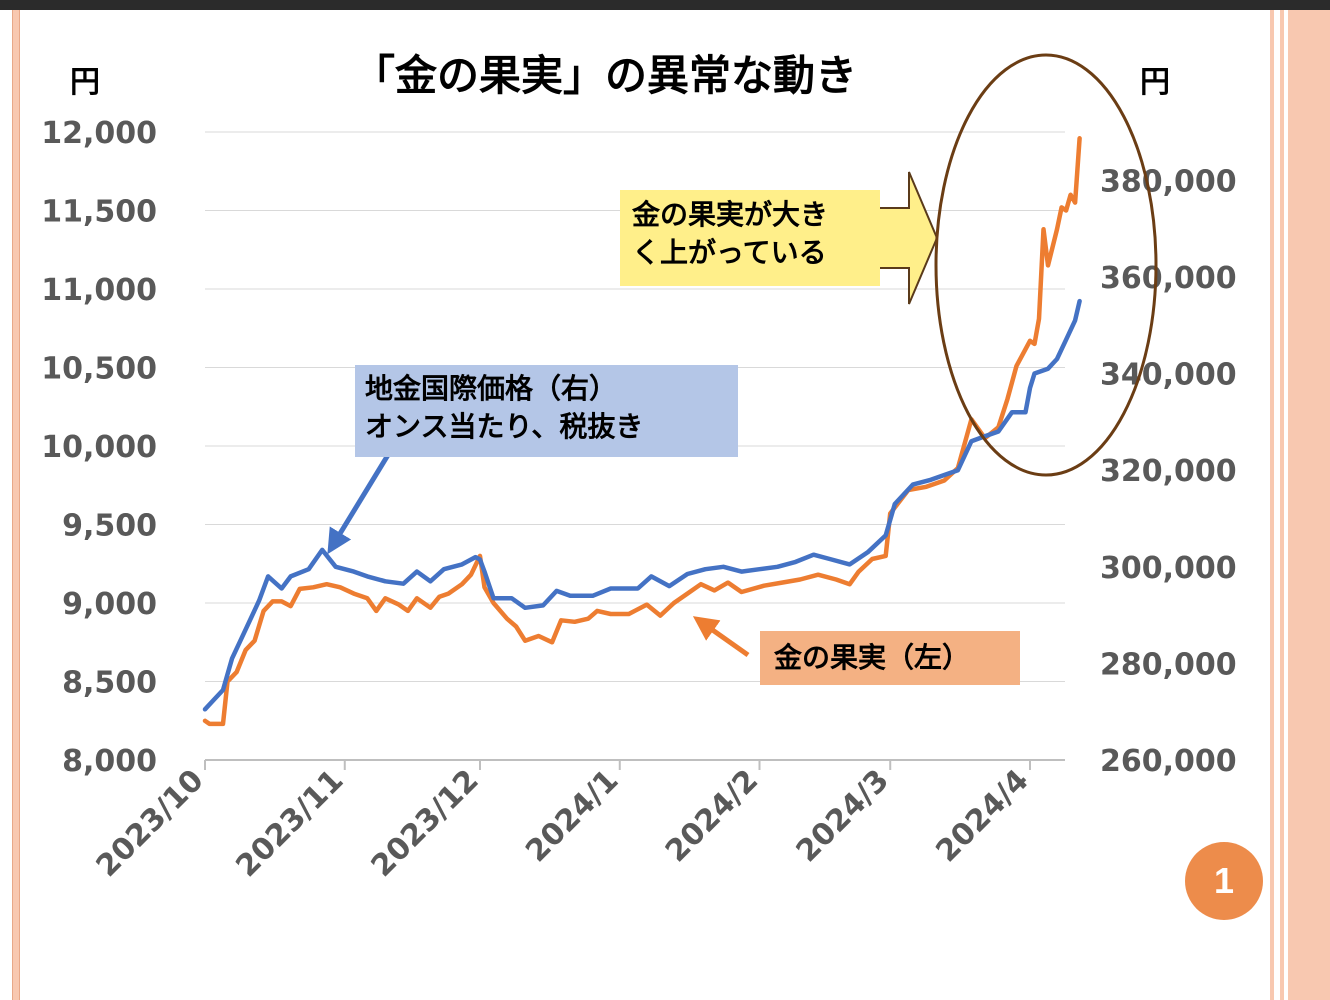  I want to click on left-y-tick-label: 11,000, so click(99, 290).